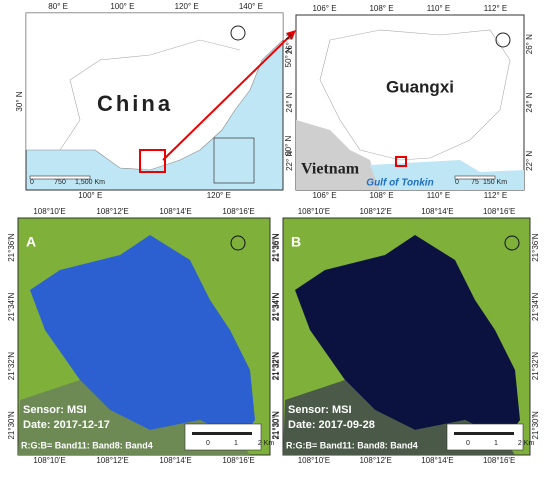 The width and height of the screenshot is (550, 487). What do you see at coordinates (420, 86) in the screenshot?
I see `map-label: Guangxi` at bounding box center [420, 86].